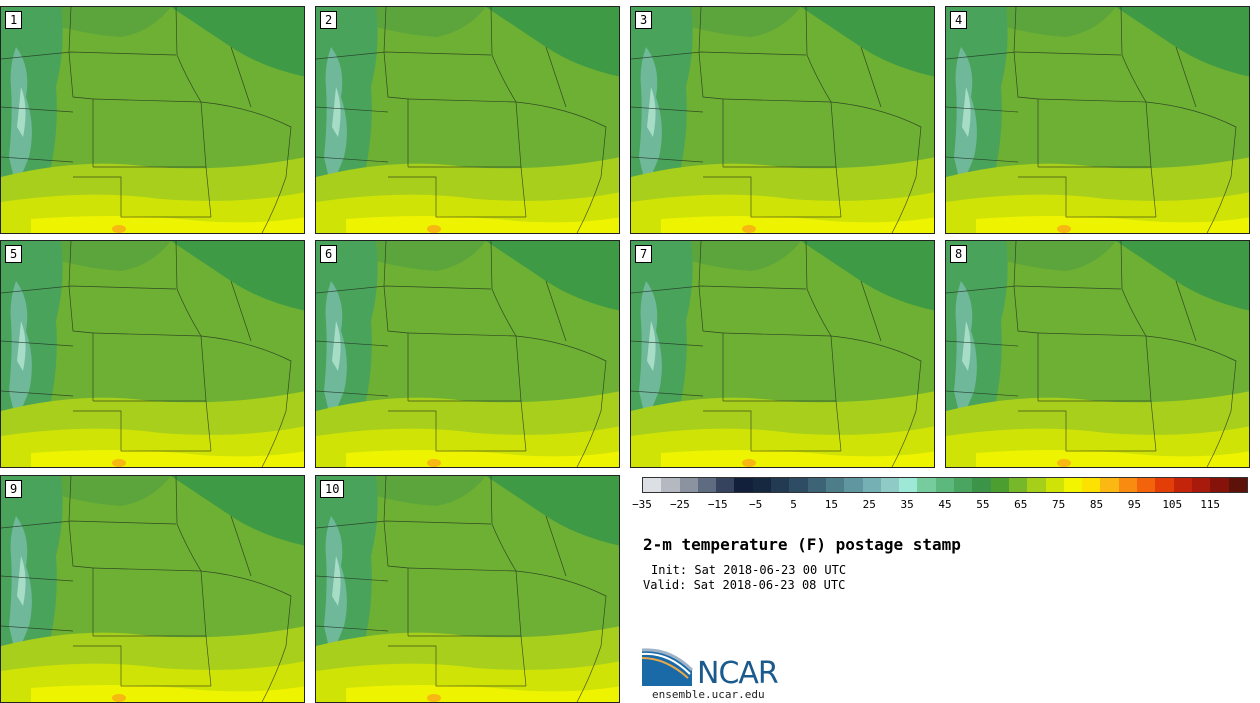 The width and height of the screenshot is (1260, 703). I want to click on member-label: 2, so click(329, 20).